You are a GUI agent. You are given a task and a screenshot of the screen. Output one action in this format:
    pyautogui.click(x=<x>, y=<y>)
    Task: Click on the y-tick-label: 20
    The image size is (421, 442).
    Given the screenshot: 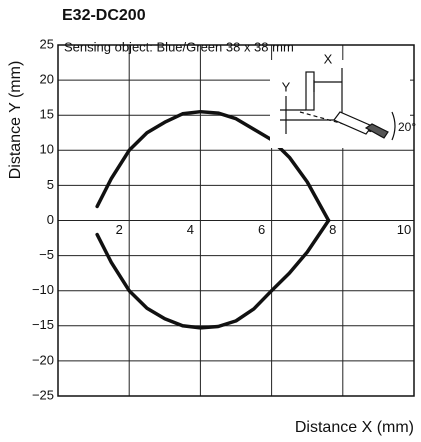 What is the action you would take?
    pyautogui.click(x=47, y=79)
    